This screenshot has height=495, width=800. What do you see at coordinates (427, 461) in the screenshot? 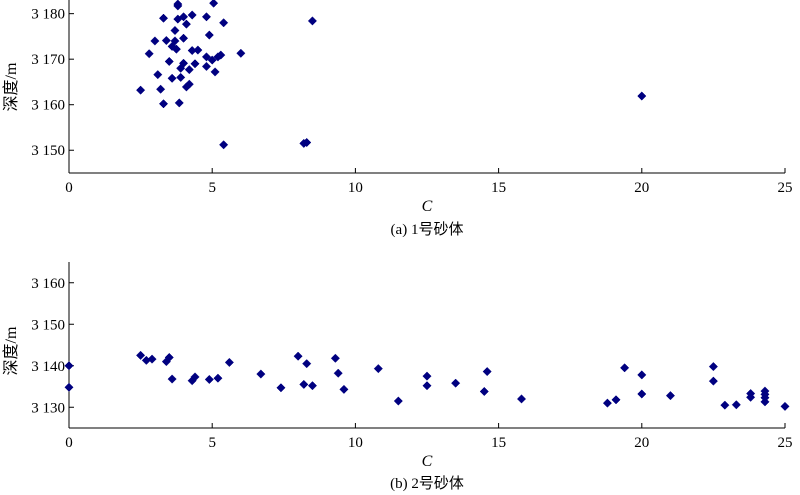
I see `panel-b-x-axis-title: C` at bounding box center [427, 461].